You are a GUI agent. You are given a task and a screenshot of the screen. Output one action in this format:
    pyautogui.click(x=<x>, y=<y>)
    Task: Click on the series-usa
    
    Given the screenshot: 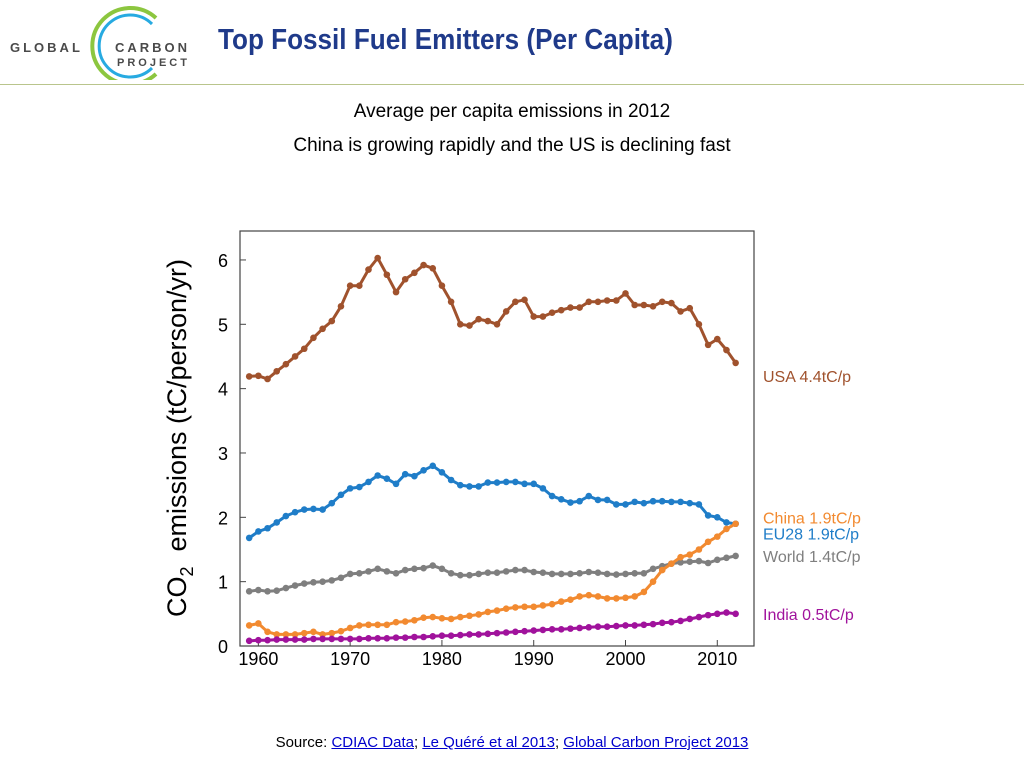 What is the action you would take?
    pyautogui.click(x=492, y=318)
    